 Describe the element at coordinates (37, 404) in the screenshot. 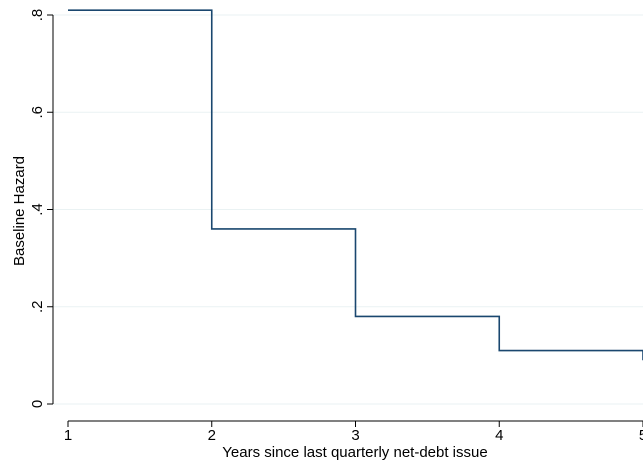

I see `y-tick-label-0: 0` at that location.